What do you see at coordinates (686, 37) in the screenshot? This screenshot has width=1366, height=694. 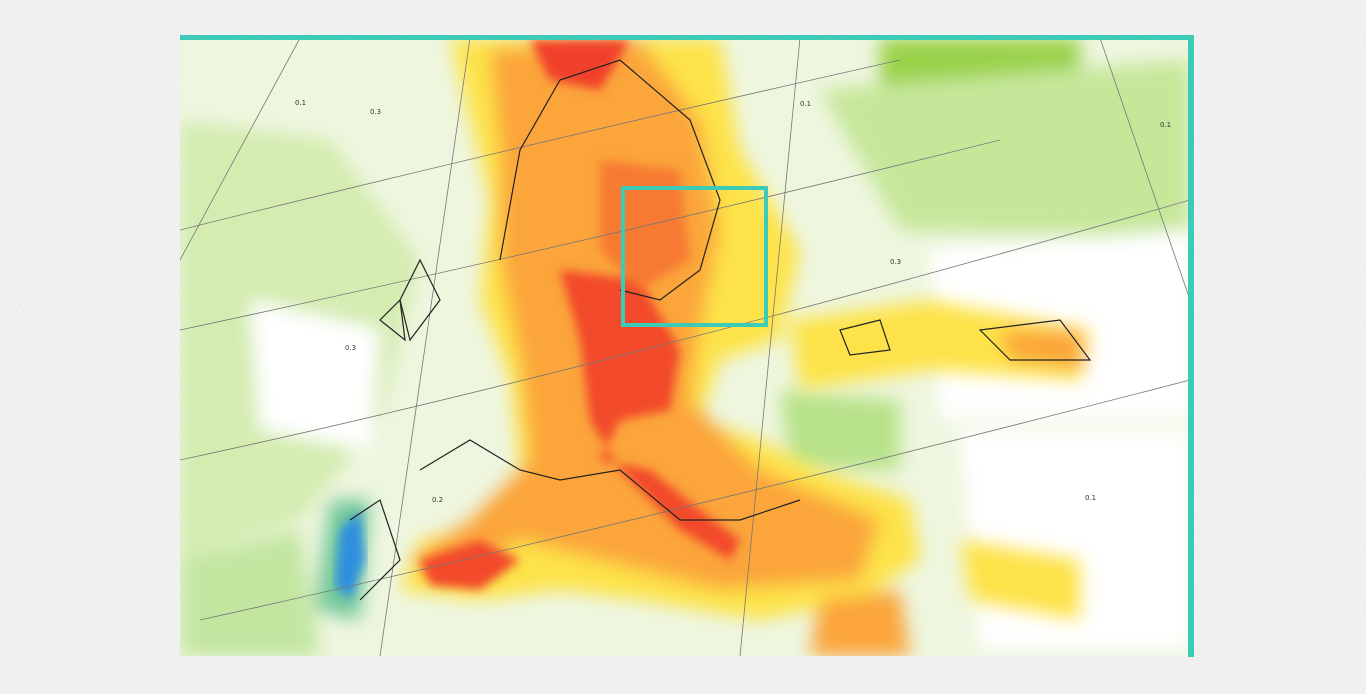 I see `frame-top` at bounding box center [686, 37].